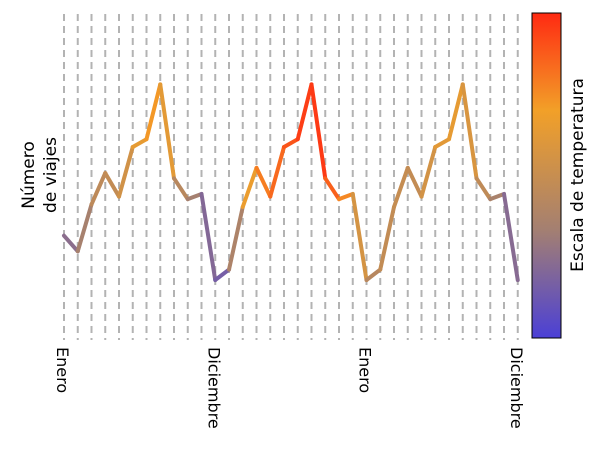  I want to click on x-axis-ticks: Enero Diciembre Enero Diciembre, so click(289, 388).